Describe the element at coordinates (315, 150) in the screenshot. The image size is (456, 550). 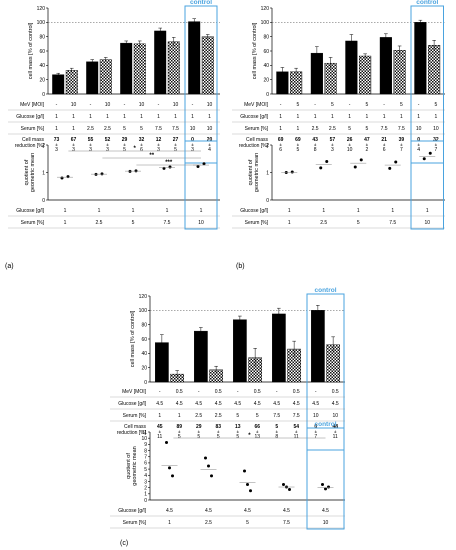
I see `reduction-sd: 8` at that location.